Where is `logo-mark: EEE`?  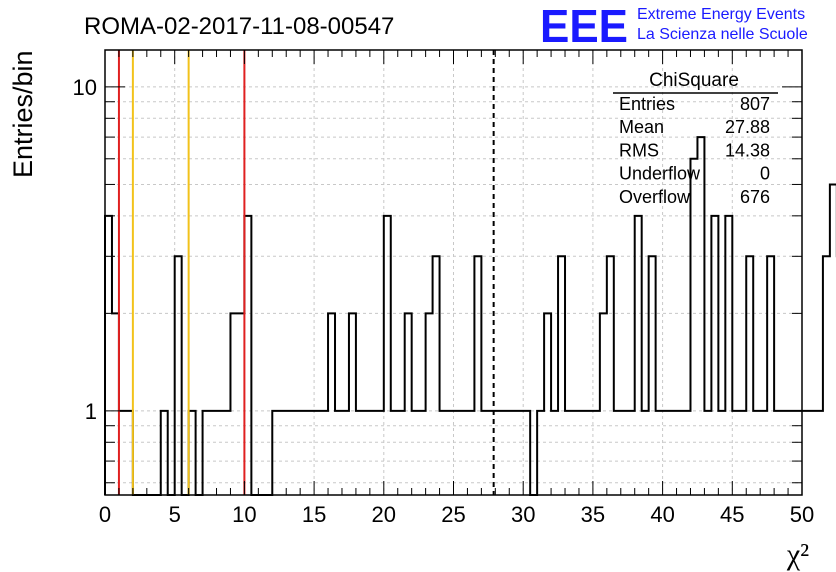 logo-mark: EEE is located at coordinates (584, 26).